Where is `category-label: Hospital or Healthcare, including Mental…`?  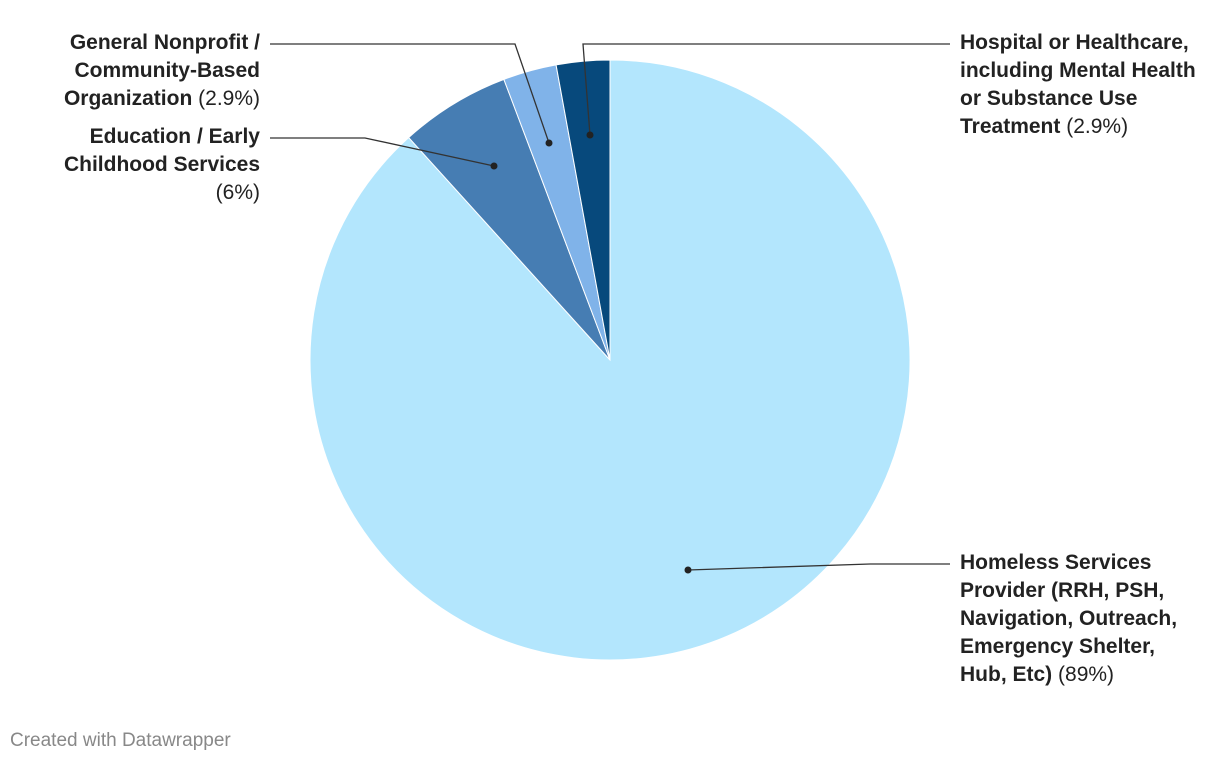 category-label: Hospital or Healthcare, including Mental… is located at coordinates (1078, 84).